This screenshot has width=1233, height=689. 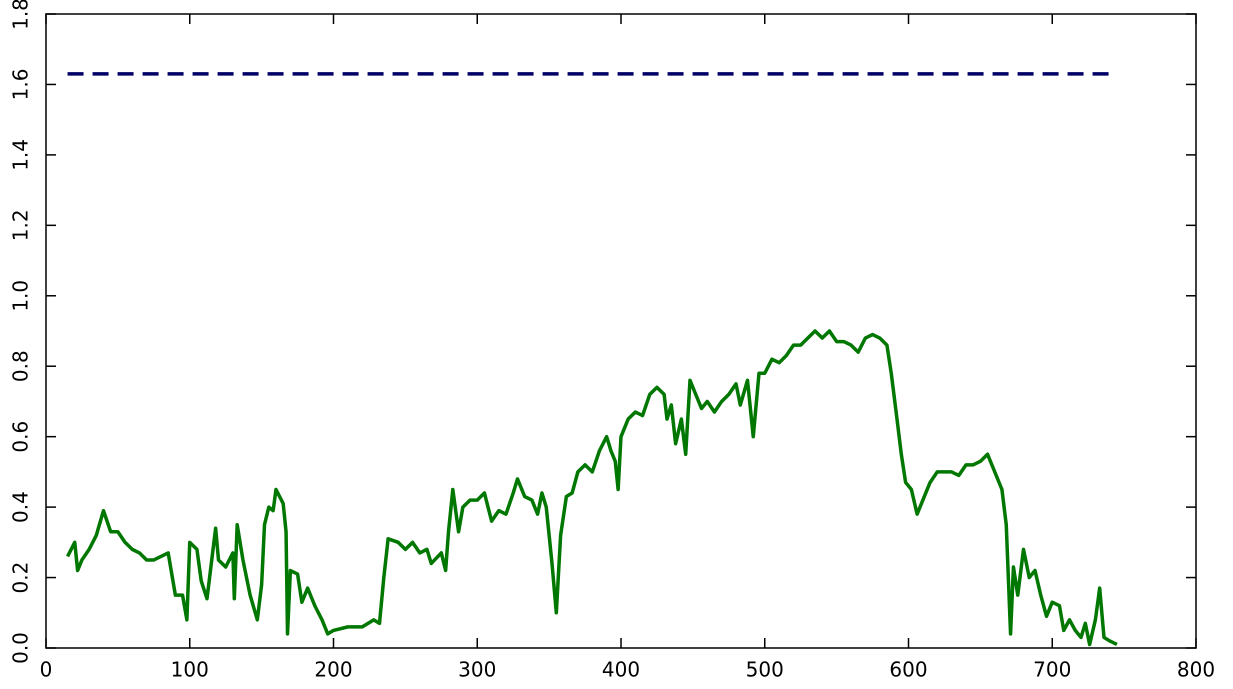 What do you see at coordinates (21, 85) in the screenshot?
I see `y-tick-label: 1.6` at bounding box center [21, 85].